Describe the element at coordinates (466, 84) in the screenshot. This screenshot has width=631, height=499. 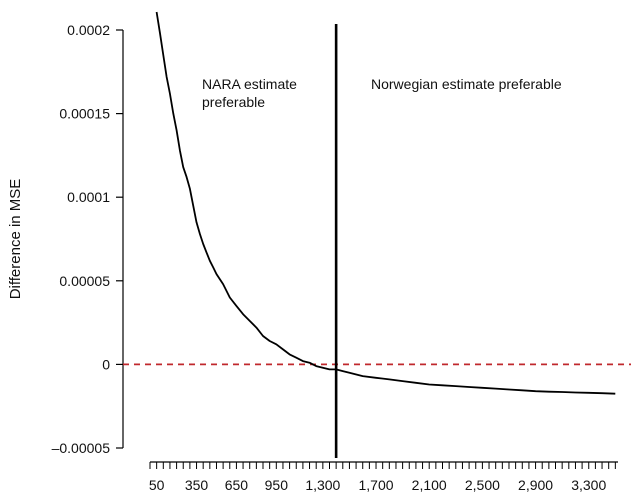
I see `annotation-norwegian: Norwegian estimate preferable` at that location.